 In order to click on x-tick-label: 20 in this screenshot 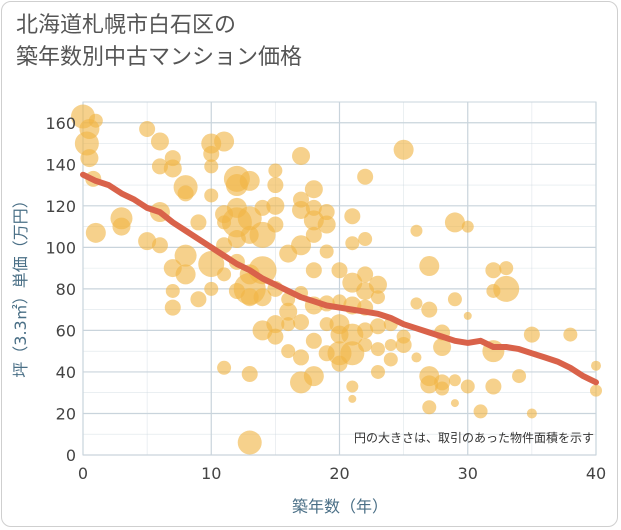, I will do `click(339, 473)`.